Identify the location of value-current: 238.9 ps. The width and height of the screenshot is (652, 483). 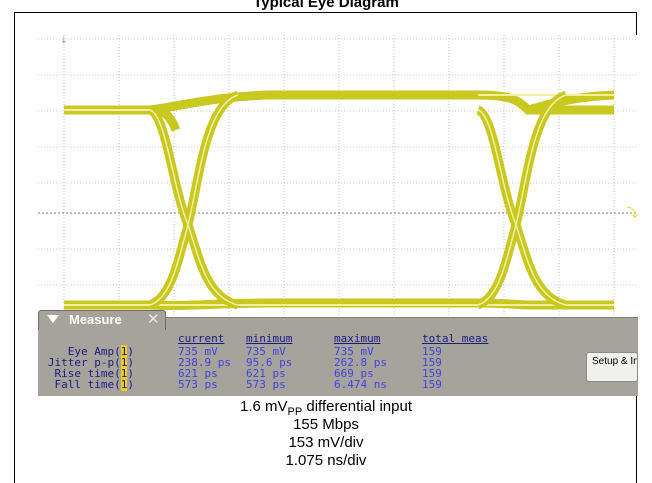
(204, 362).